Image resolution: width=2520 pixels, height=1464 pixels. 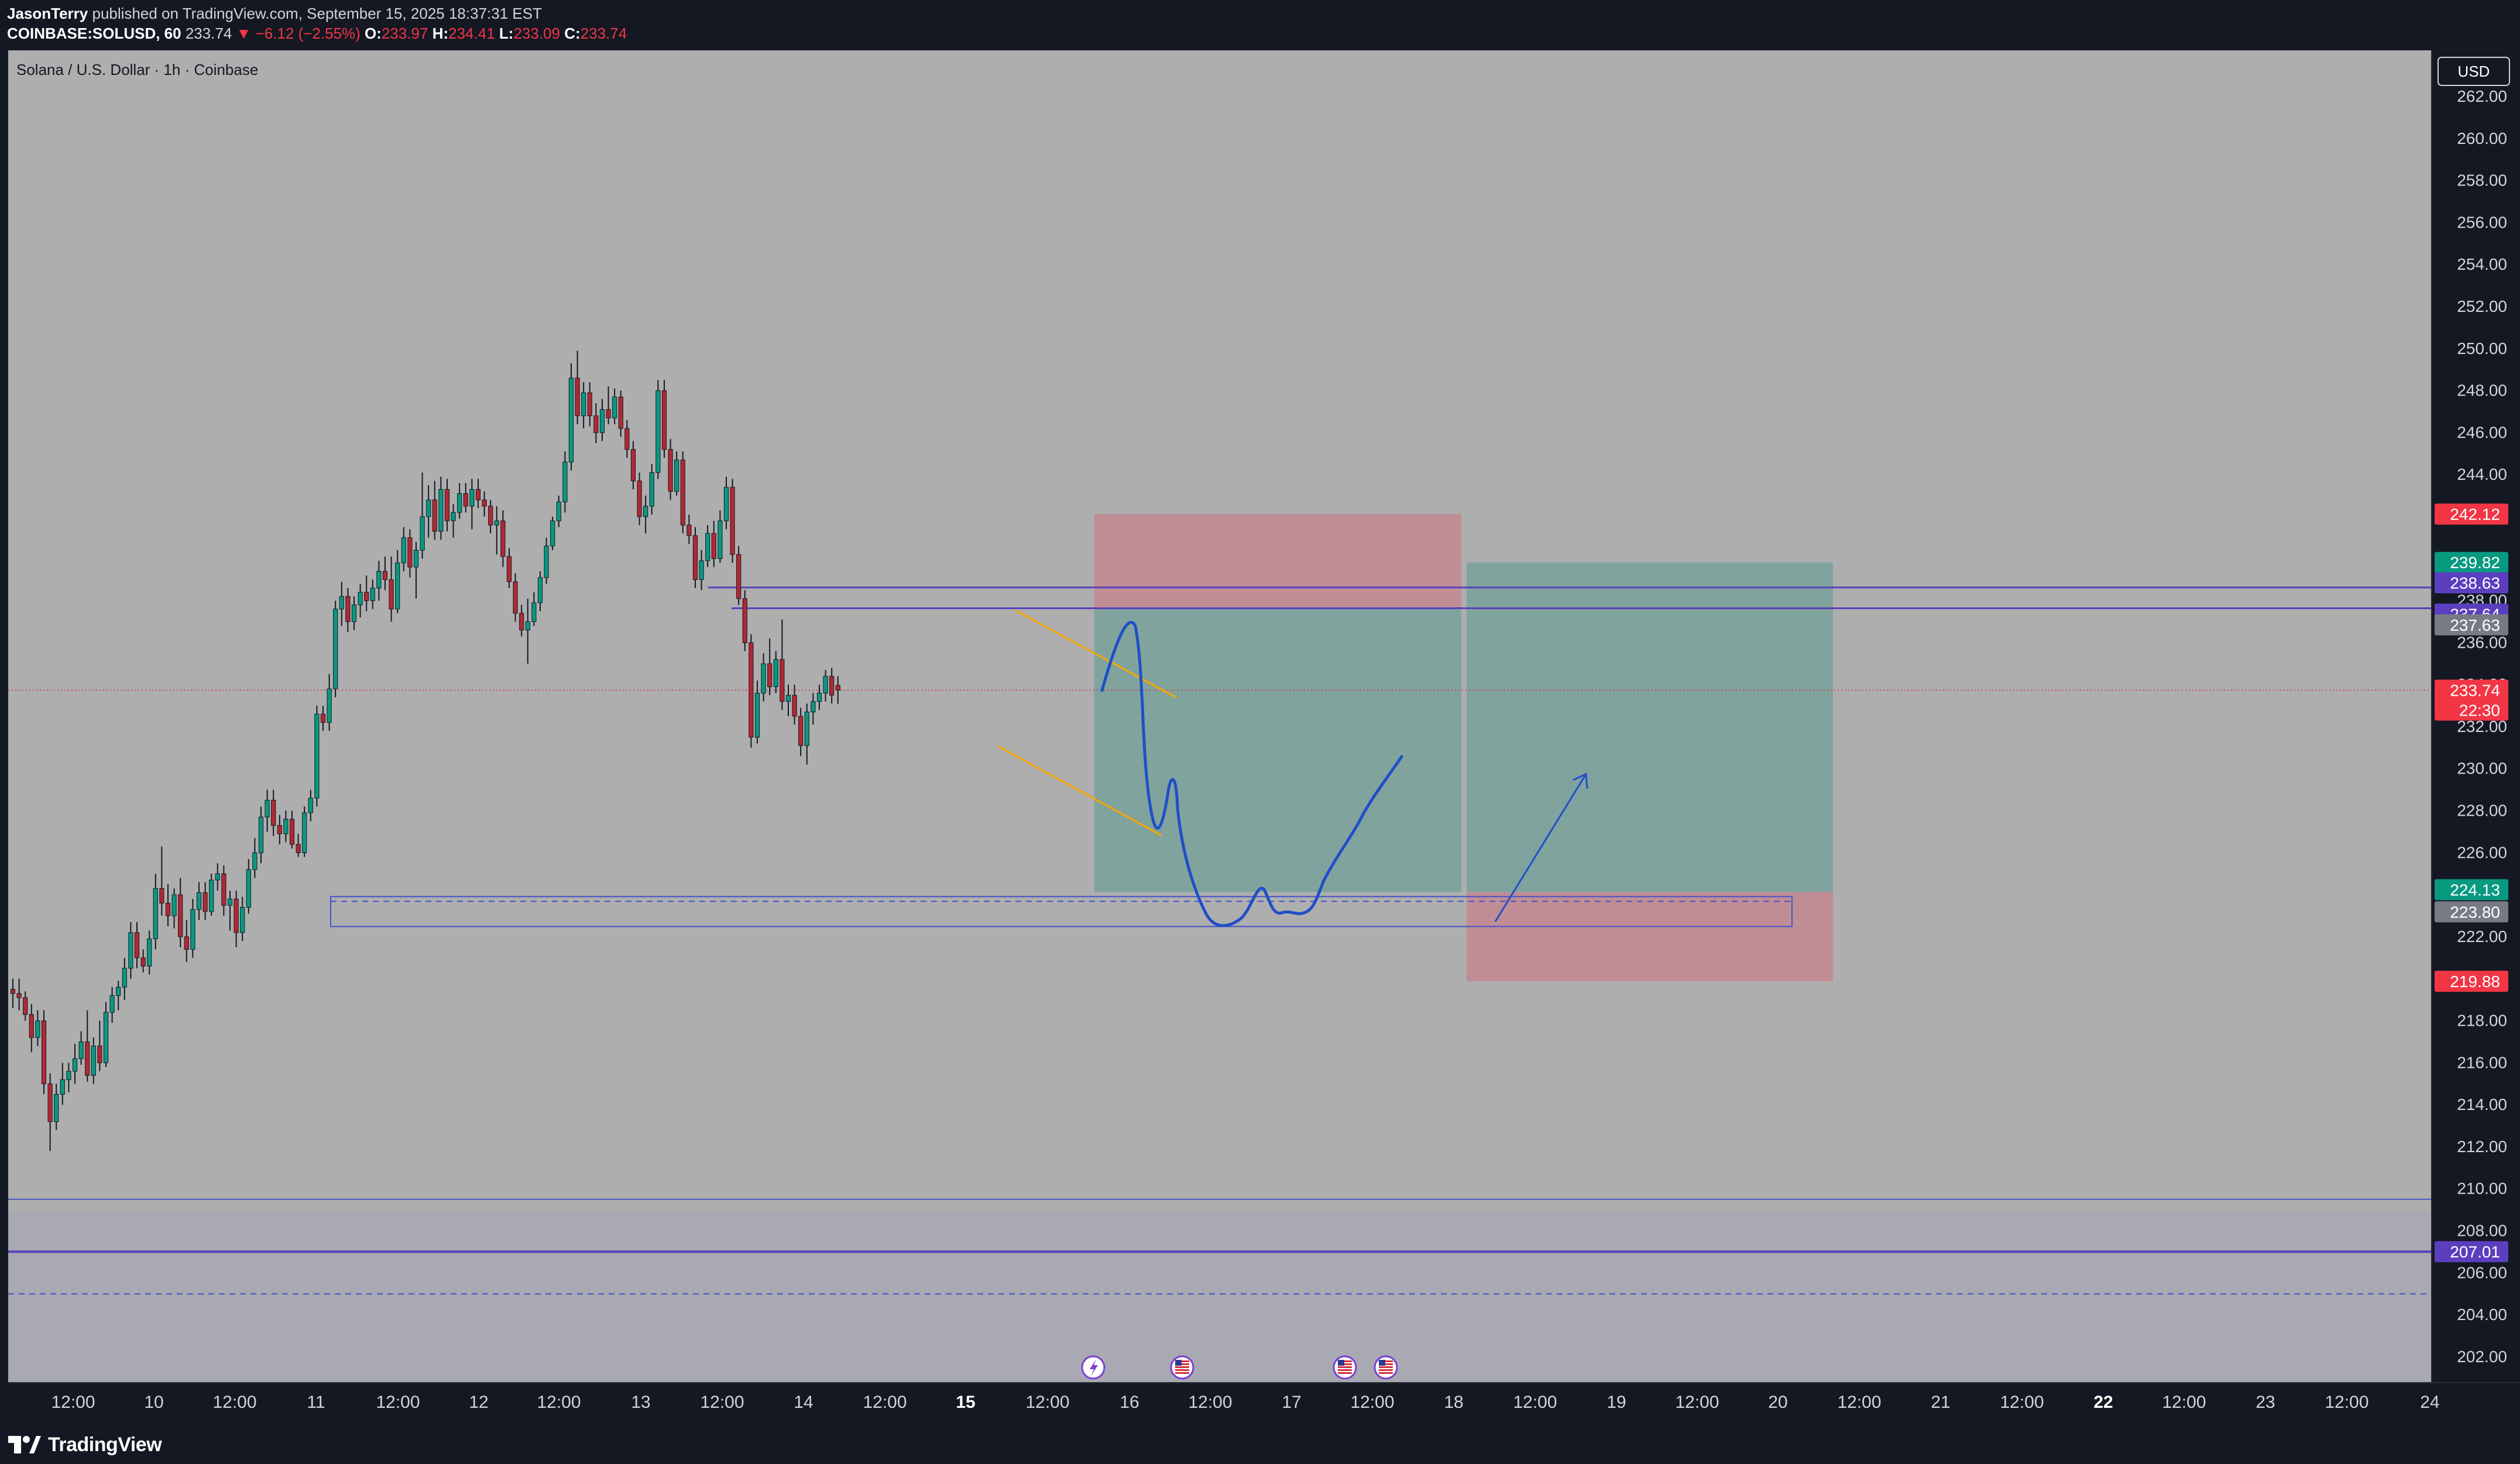 I want to click on time-axis-background, so click(x=1260, y=1403).